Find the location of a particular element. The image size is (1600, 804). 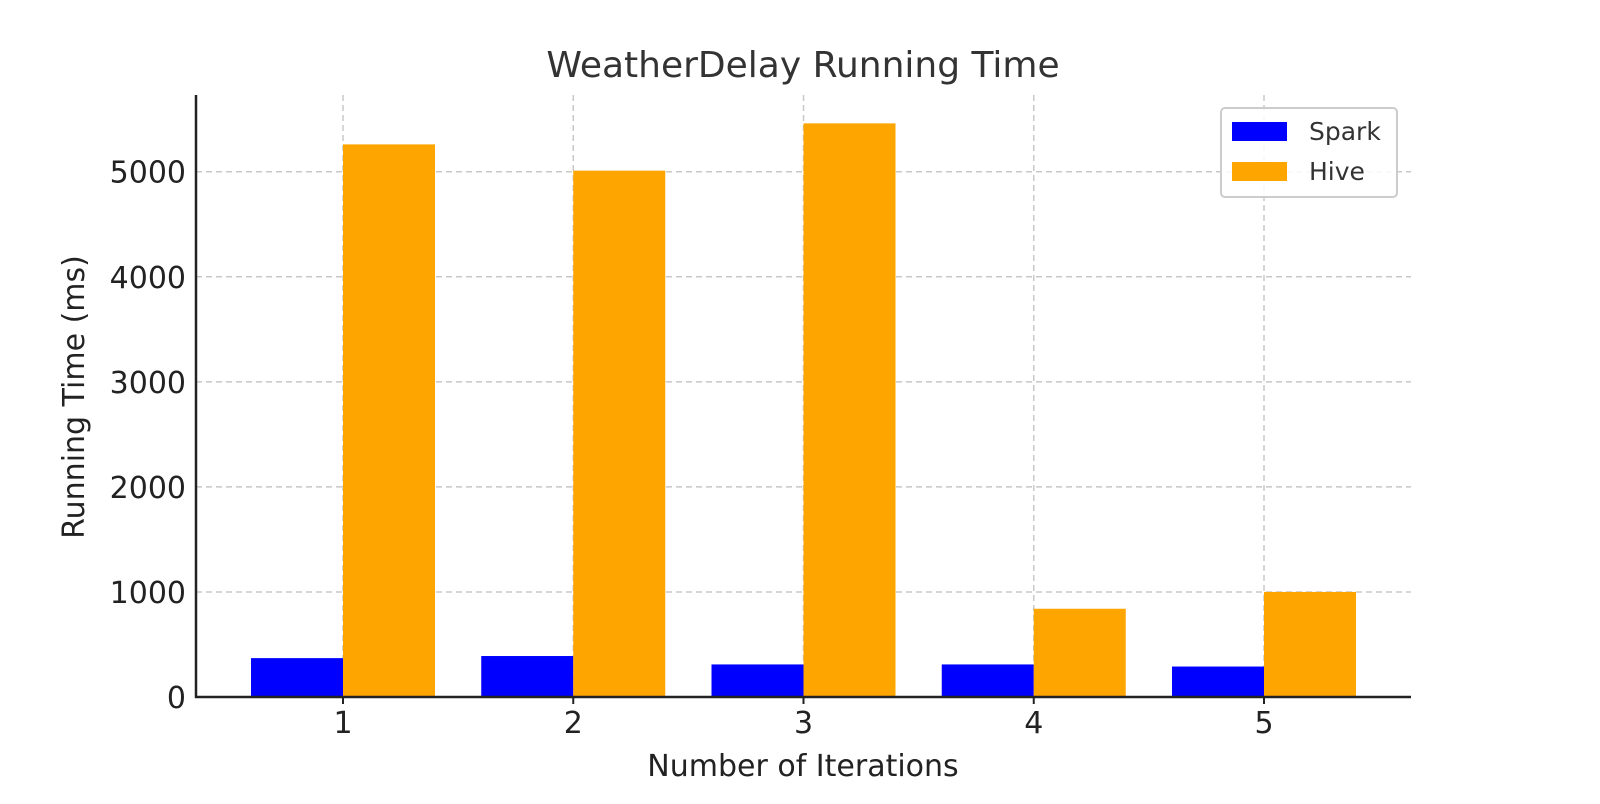

y-tick-label: 0 is located at coordinates (176, 698).